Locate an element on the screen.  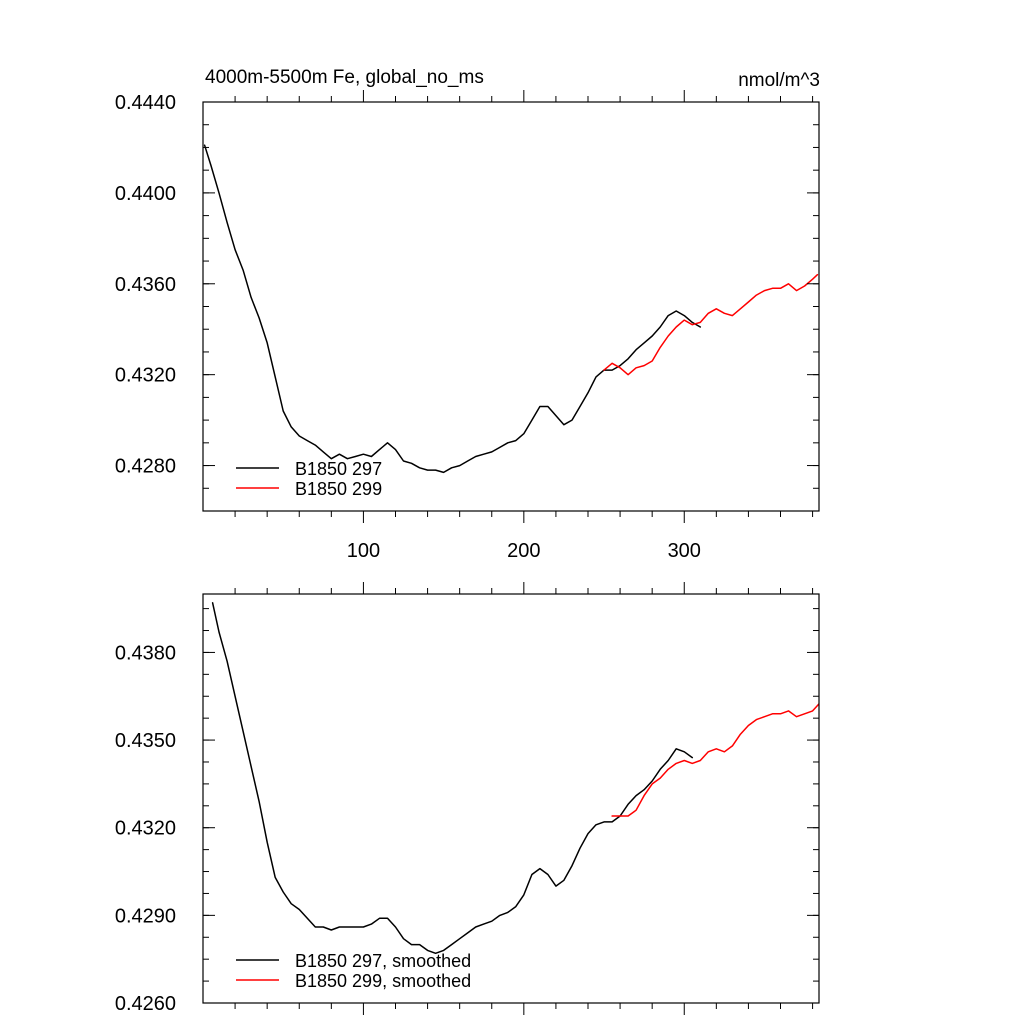
y-tick-label: 0.4260 is located at coordinates (145, 1004).